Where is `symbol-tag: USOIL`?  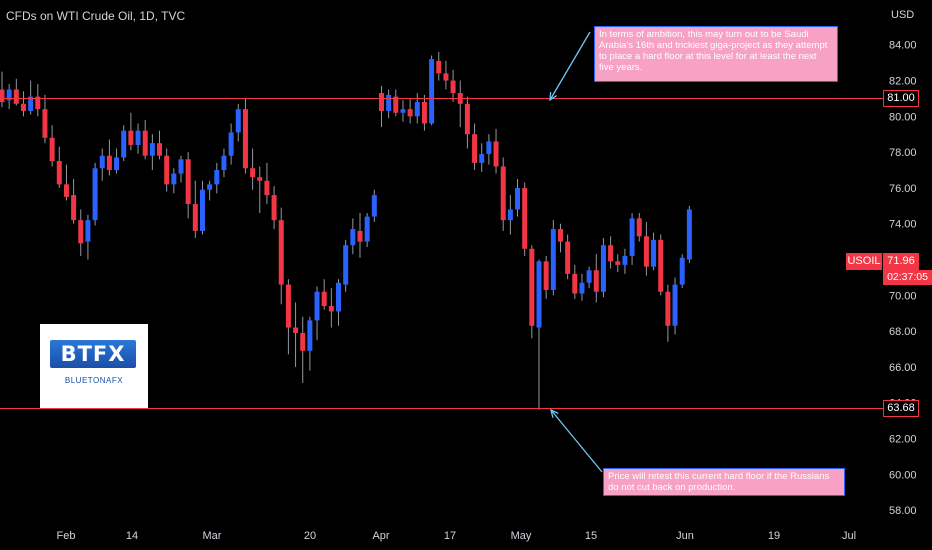
symbol-tag: USOIL is located at coordinates (864, 261).